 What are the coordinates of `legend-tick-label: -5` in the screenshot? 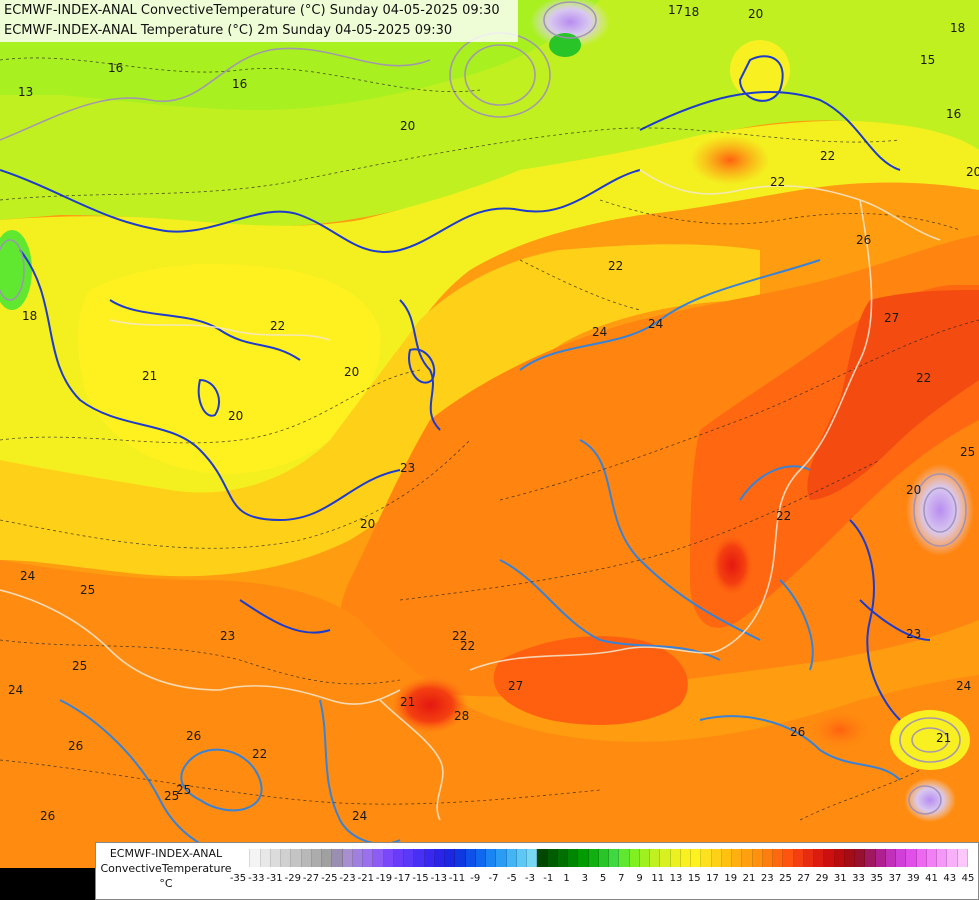 It's located at (511, 878).